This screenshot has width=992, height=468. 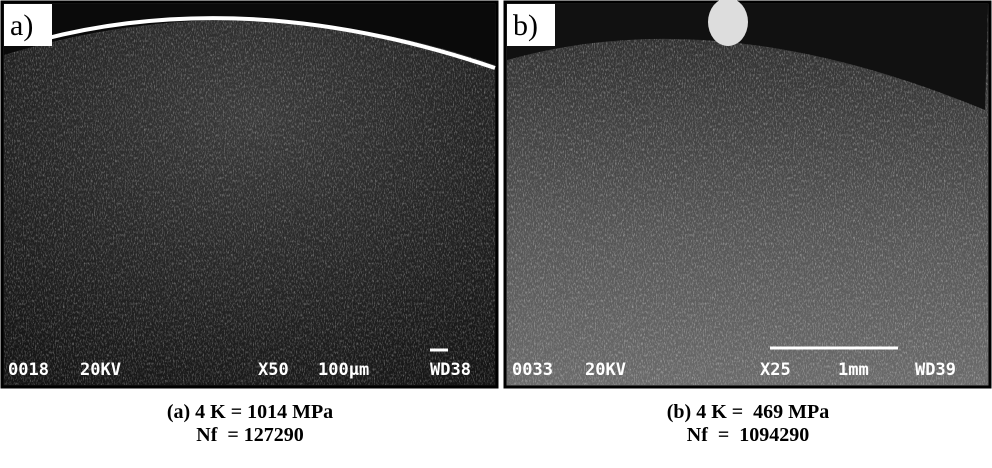 What do you see at coordinates (853, 370) in the screenshot?
I see `sem-scale: 1mm` at bounding box center [853, 370].